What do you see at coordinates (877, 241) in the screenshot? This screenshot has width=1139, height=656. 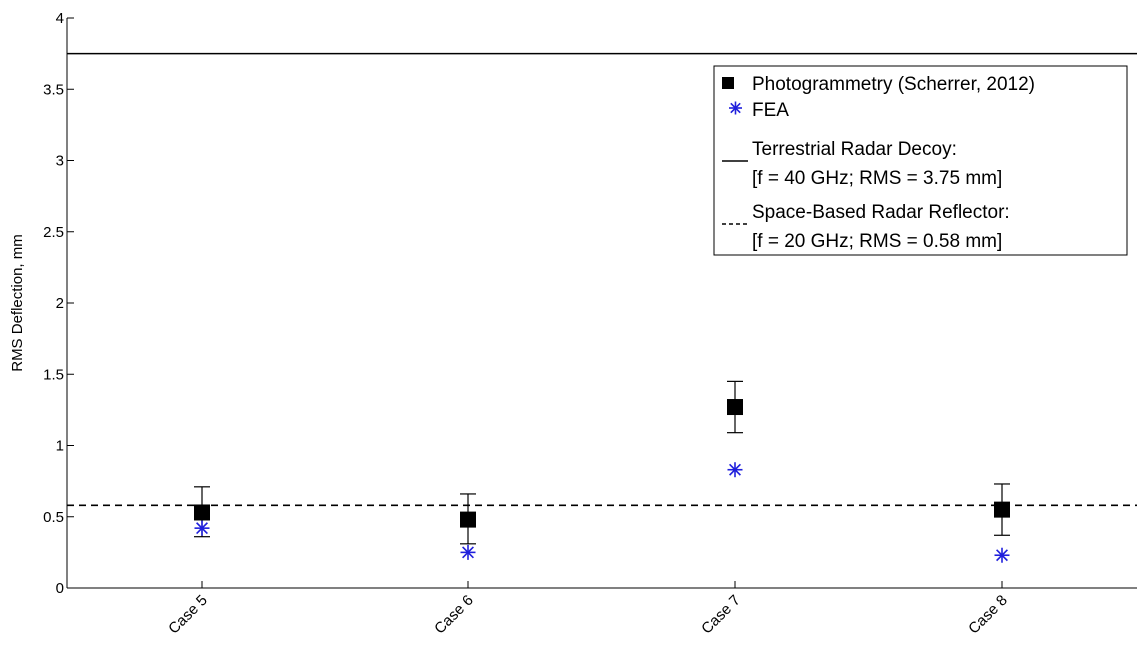 I see `legend-label-space-based-detail: [f = 20 GHz; RMS = 0.58 mm]` at bounding box center [877, 241].